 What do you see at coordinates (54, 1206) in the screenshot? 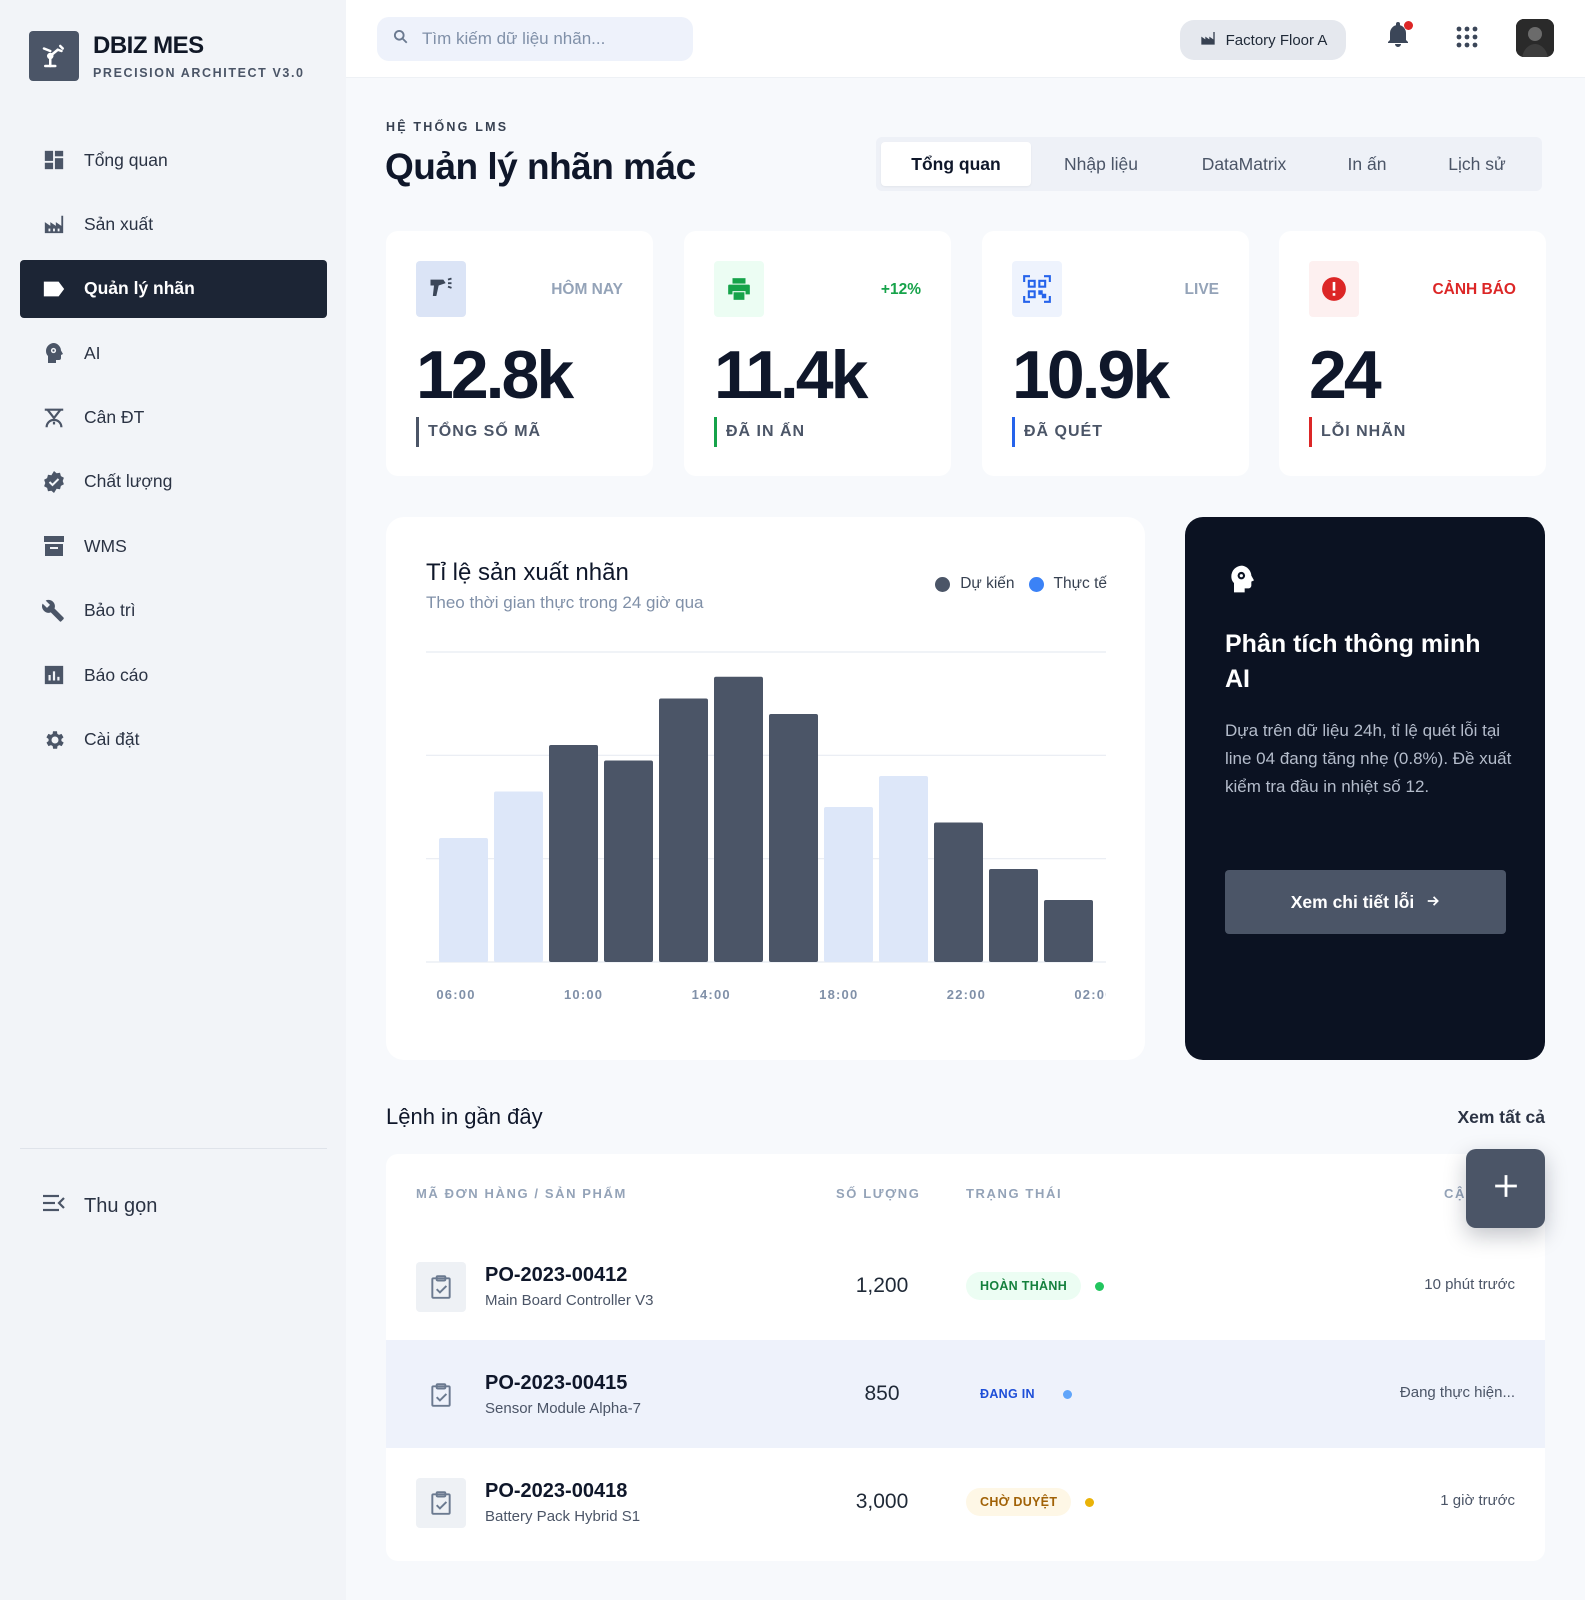
I see `collapse-menu-icon` at bounding box center [54, 1206].